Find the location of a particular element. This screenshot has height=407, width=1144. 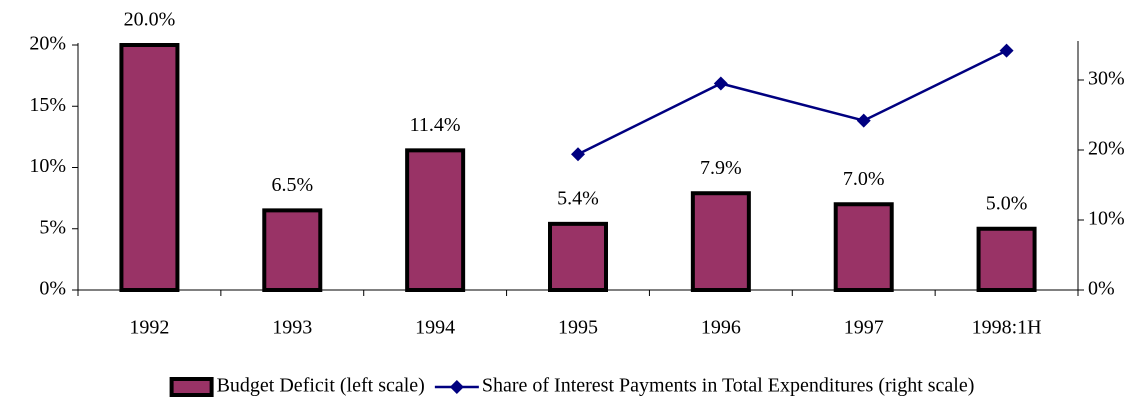

x-tick-label: 1993 is located at coordinates (292, 328).